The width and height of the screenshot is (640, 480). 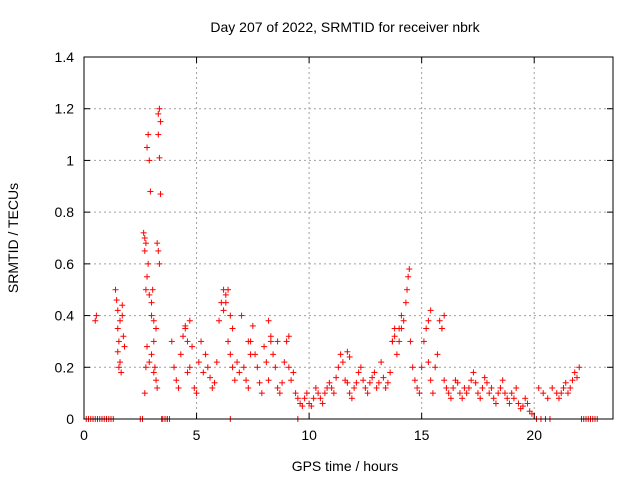 What do you see at coordinates (13, 238) in the screenshot?
I see `y-axis-label: SRMTID / TECUs` at bounding box center [13, 238].